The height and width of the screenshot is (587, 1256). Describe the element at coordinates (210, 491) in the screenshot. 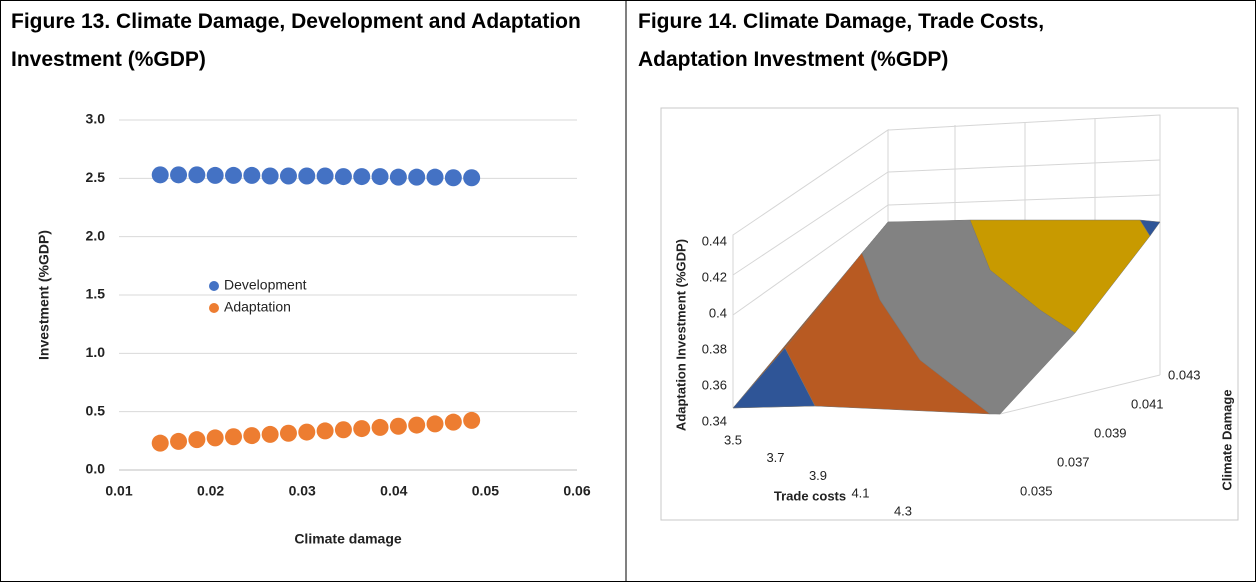

I see `x-tick-label: 0.02` at that location.